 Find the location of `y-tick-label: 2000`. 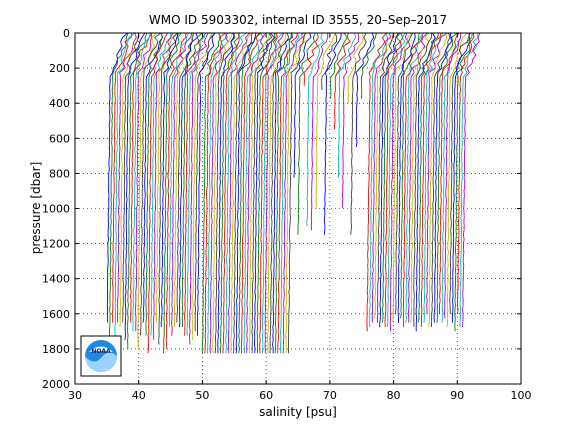

y-tick-label: 2000 is located at coordinates (56, 384).